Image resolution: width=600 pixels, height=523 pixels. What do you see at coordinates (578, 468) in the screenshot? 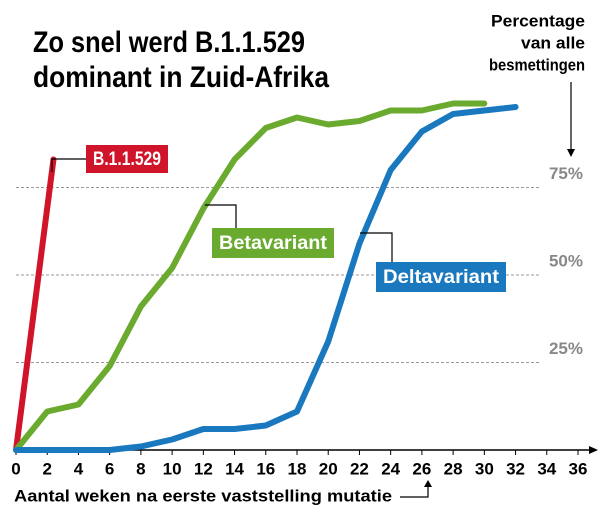
I see `x-tick-label: 36` at bounding box center [578, 468].